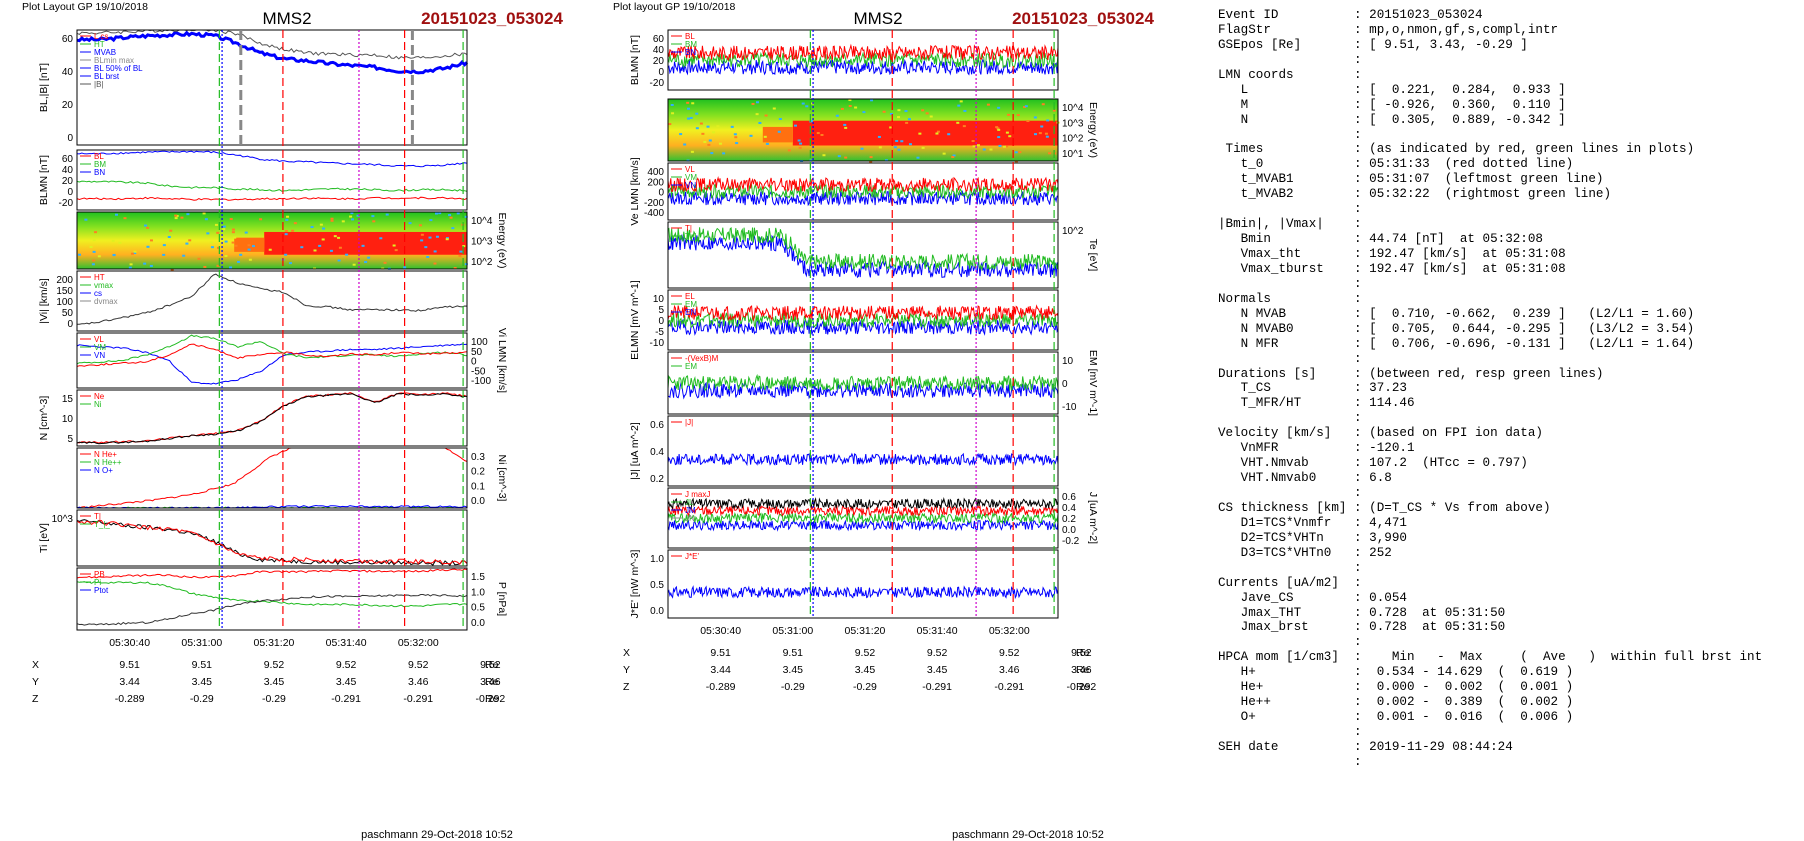 The image size is (1804, 841). Describe the element at coordinates (418, 643) in the screenshot. I see `x-tick-label: 05:32:00` at that location.